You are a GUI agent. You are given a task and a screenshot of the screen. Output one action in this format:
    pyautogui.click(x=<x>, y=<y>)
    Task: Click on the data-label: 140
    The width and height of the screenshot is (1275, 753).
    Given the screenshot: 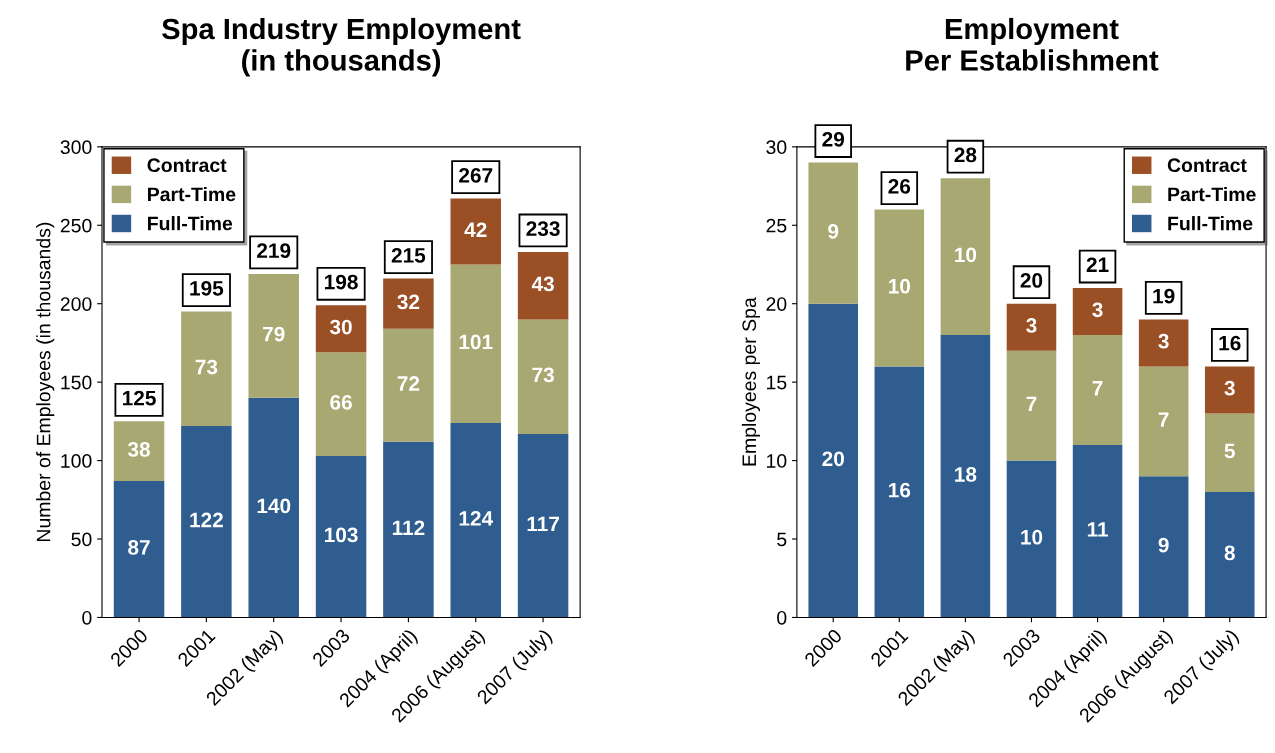 What is the action you would take?
    pyautogui.click(x=274, y=506)
    